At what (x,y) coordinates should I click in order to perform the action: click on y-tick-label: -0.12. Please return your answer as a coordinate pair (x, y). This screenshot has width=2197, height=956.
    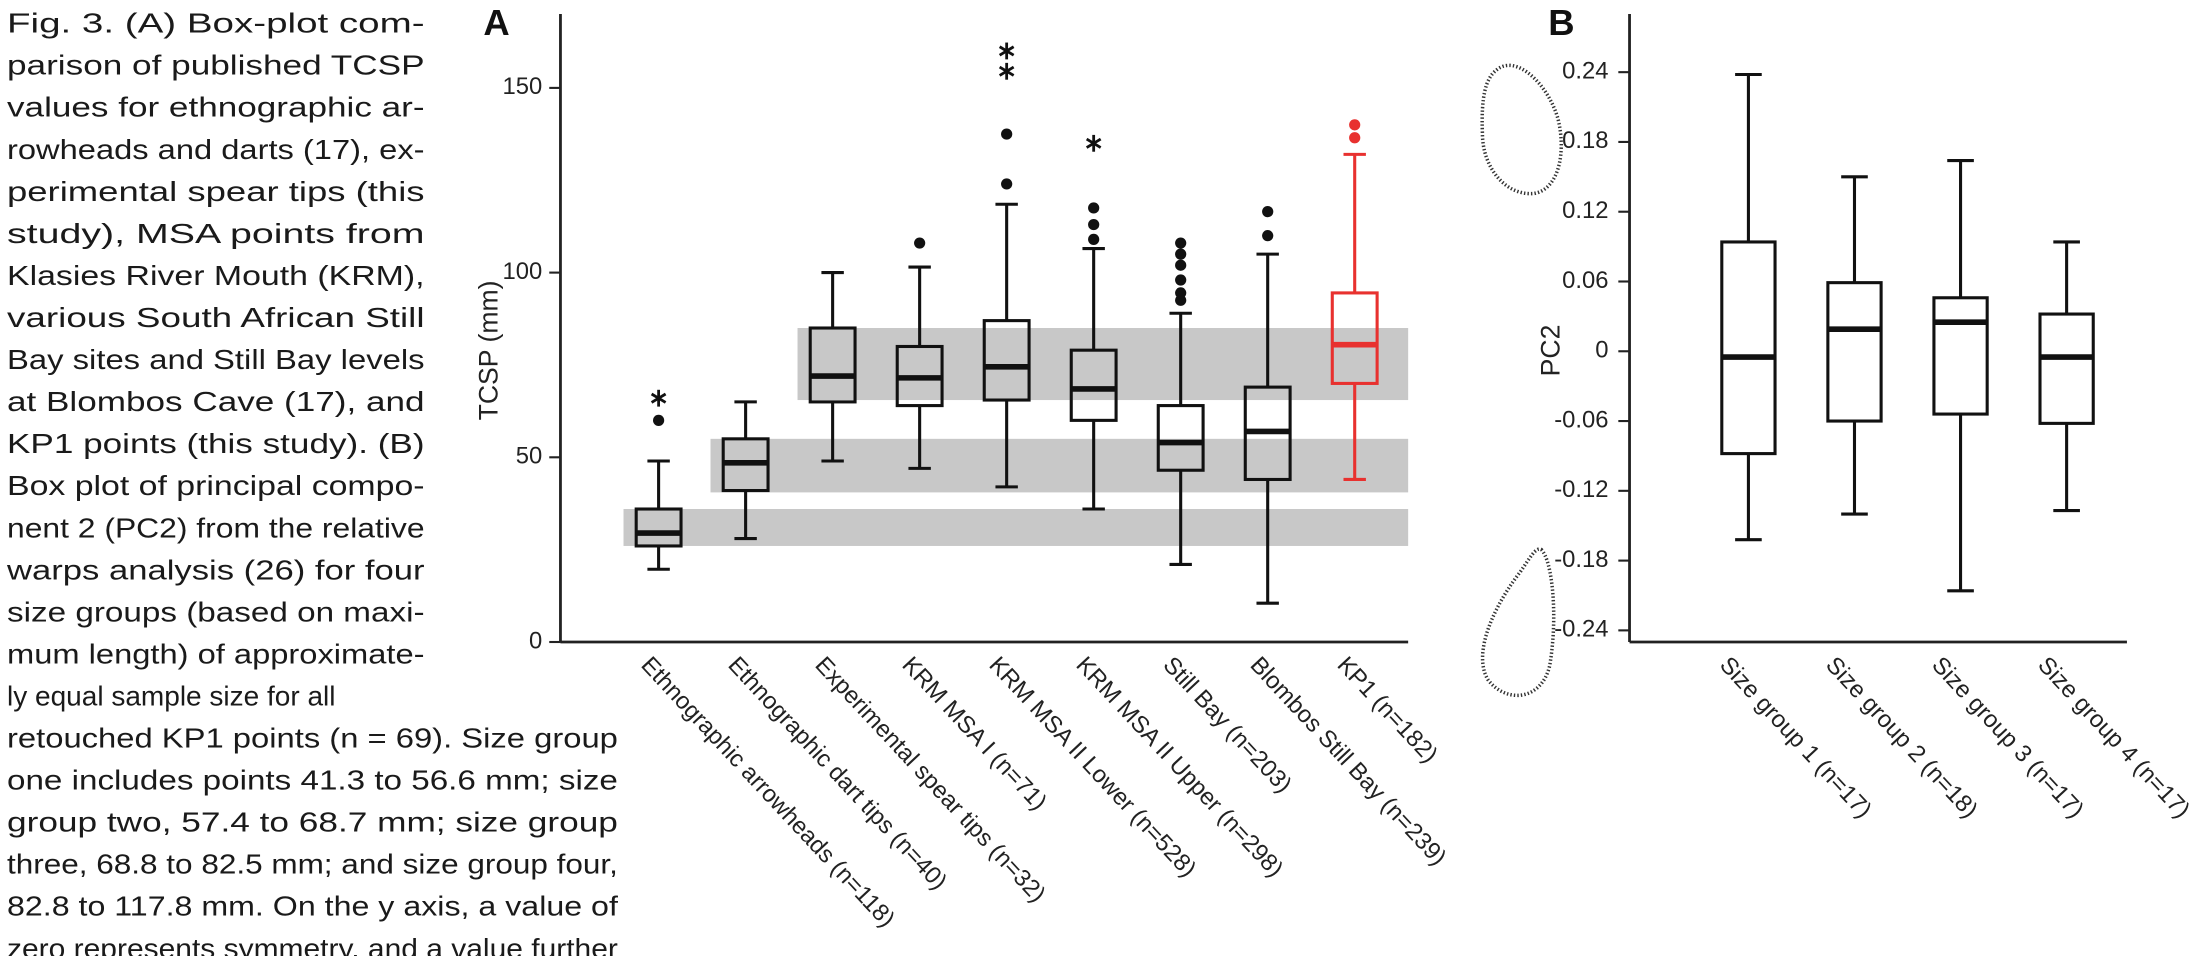
    Looking at the image, I should click on (1581, 489).